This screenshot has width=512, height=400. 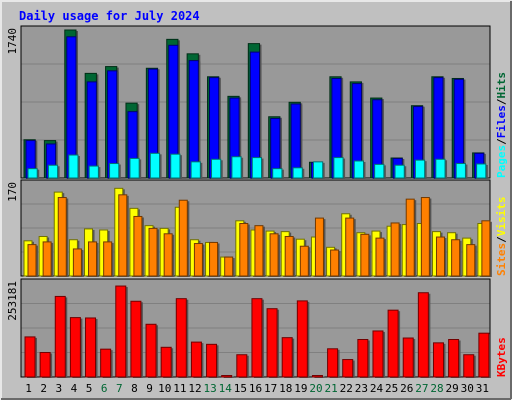 I want to click on x-tick-label: 17, so click(x=270, y=388).